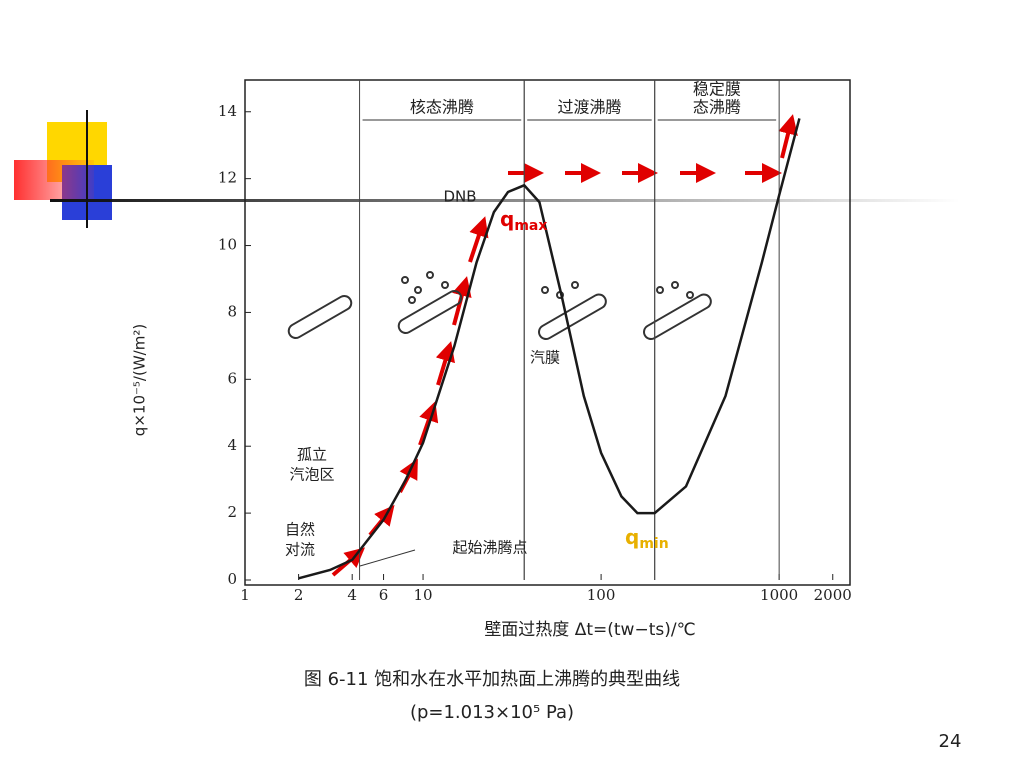  What do you see at coordinates (492, 679) in the screenshot?
I see `caption: 图 6-11 饱和水在水平加热面上沸腾的典型曲线` at bounding box center [492, 679].